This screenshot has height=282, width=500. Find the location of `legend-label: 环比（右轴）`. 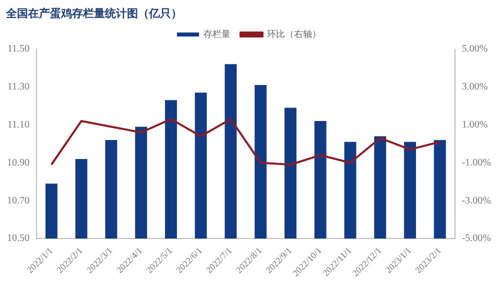

legend-label: 环比（右轴） is located at coordinates (294, 33).